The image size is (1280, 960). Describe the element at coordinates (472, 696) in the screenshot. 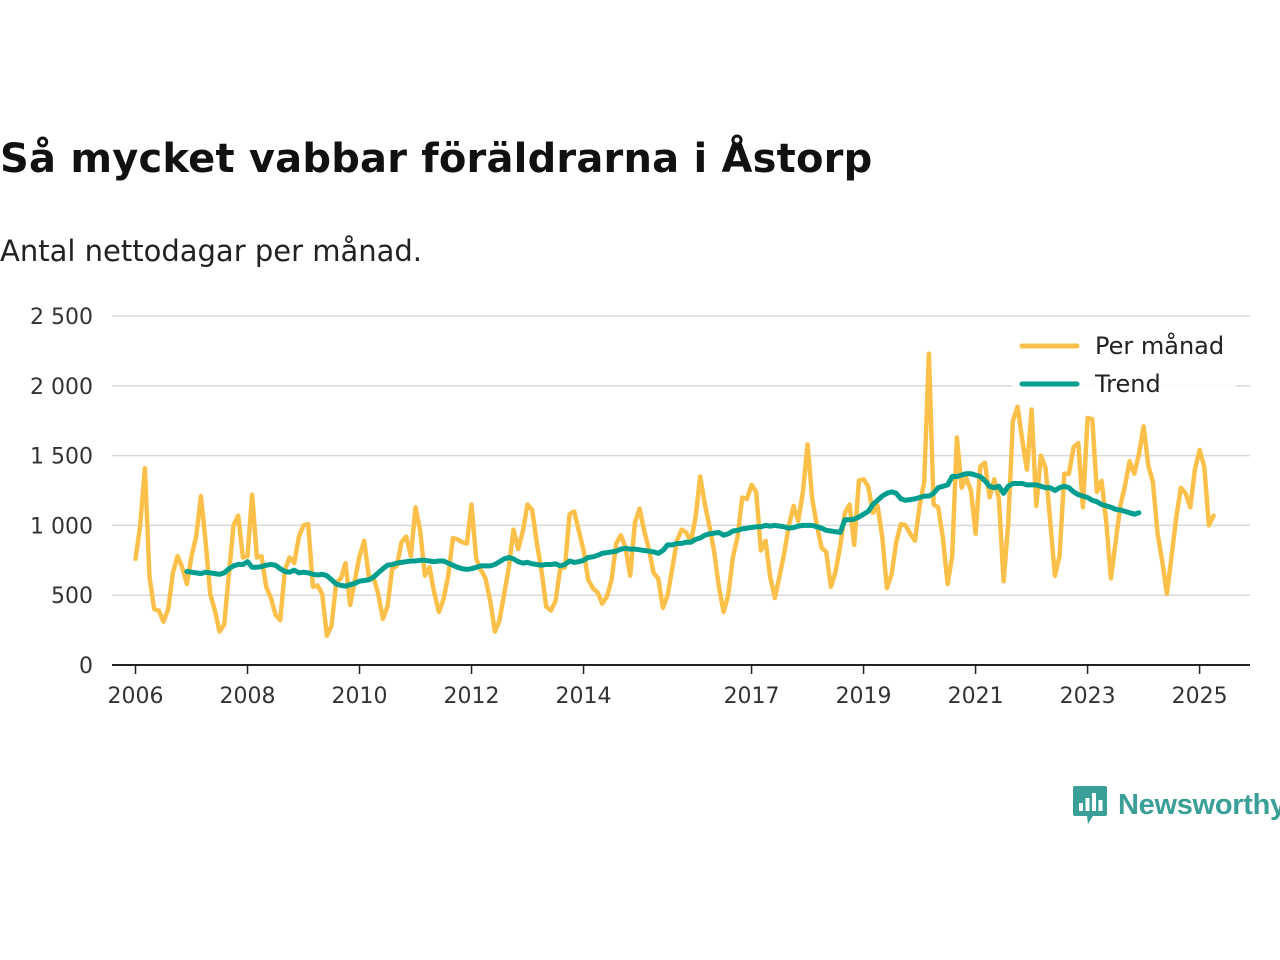

I see `x-tick-label: 2012` at that location.